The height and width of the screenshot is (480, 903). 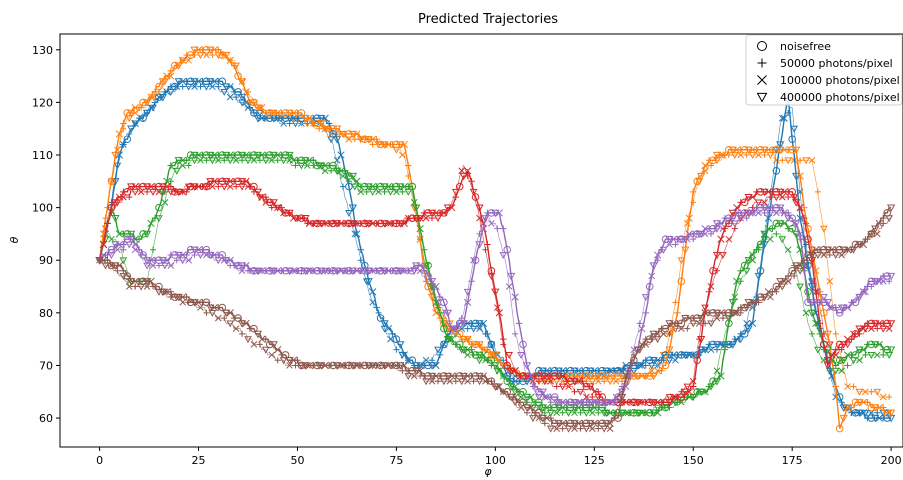 I want to click on legend-label: noisefree, so click(x=805, y=46).